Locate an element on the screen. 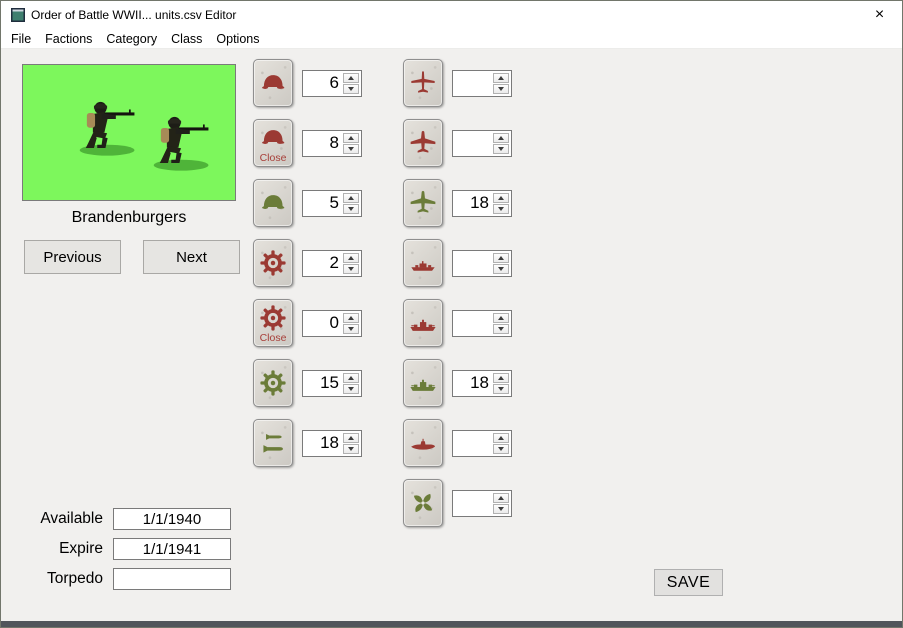 The image size is (903, 628). green-helmet-icon-button is located at coordinates (273, 203).